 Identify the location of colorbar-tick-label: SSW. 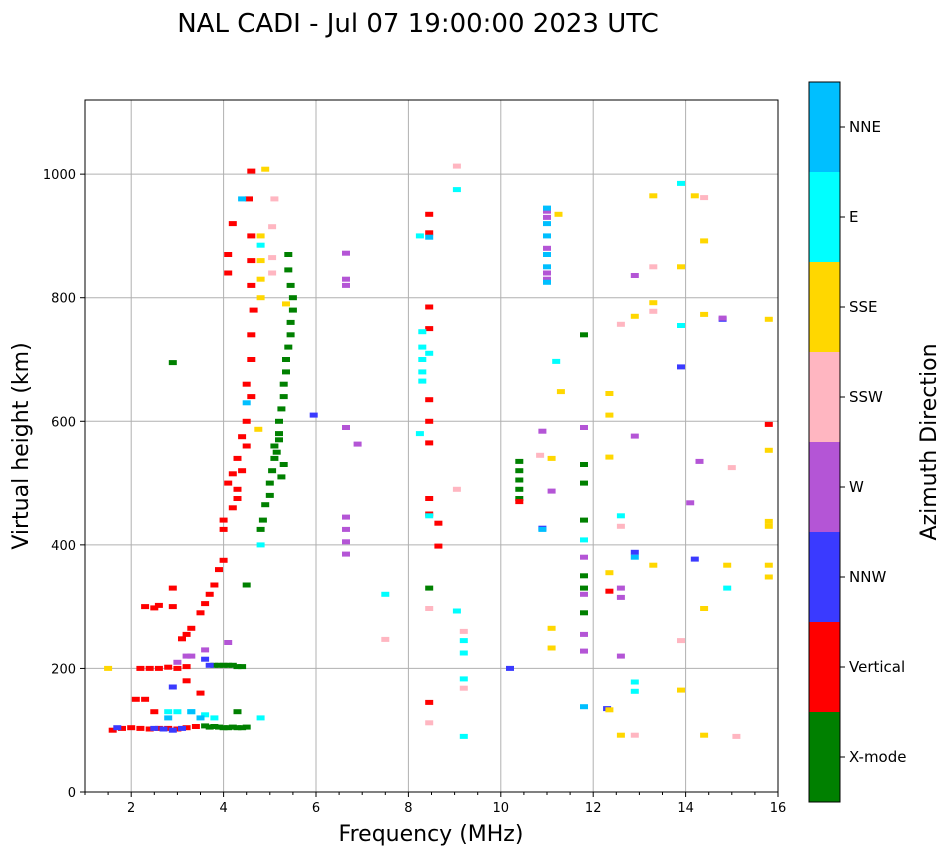
(866, 397).